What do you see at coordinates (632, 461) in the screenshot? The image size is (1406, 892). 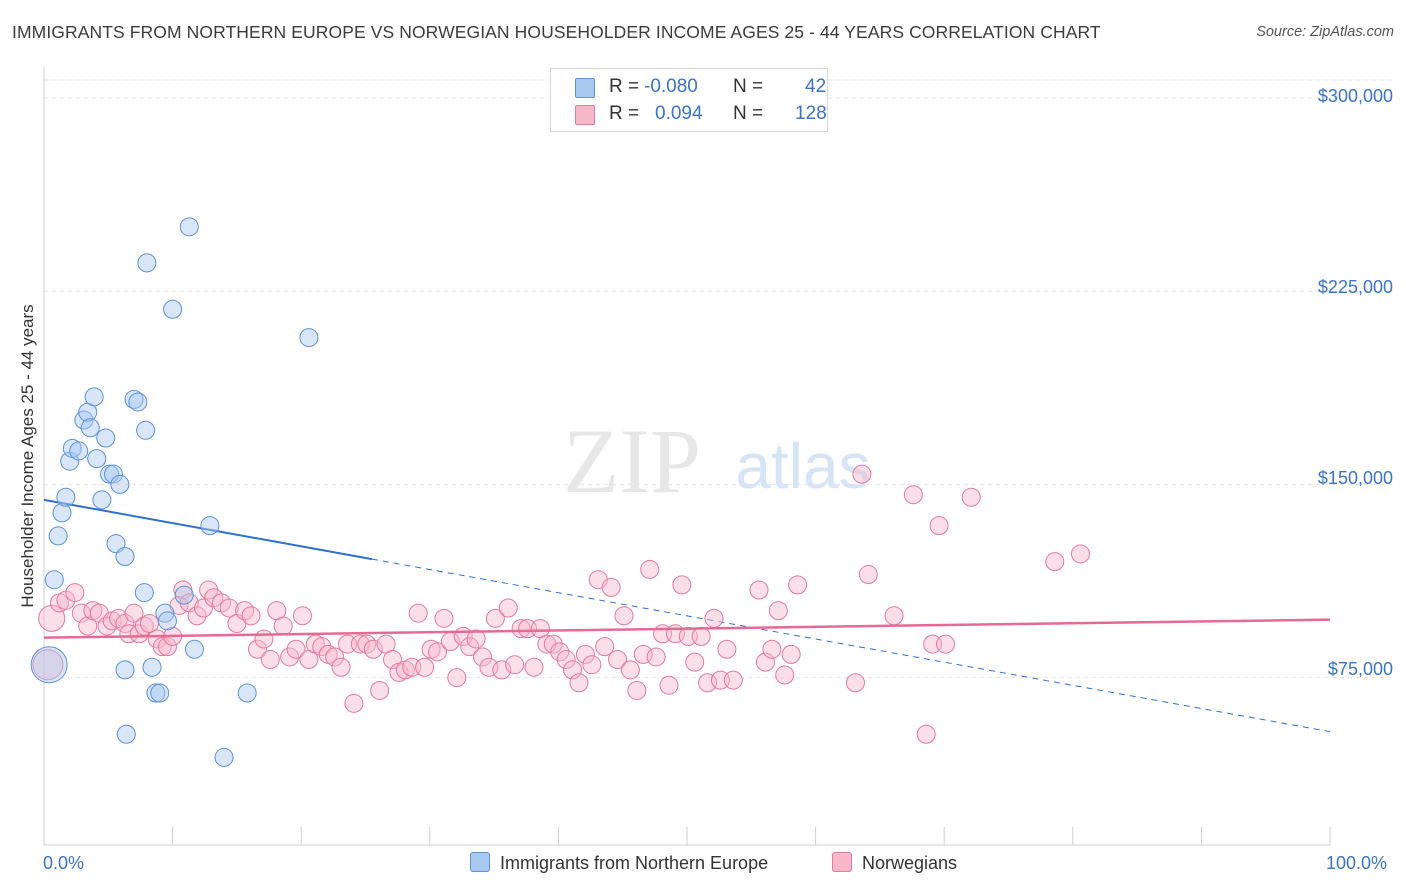 I see `watermark-zip: ZIP` at bounding box center [632, 461].